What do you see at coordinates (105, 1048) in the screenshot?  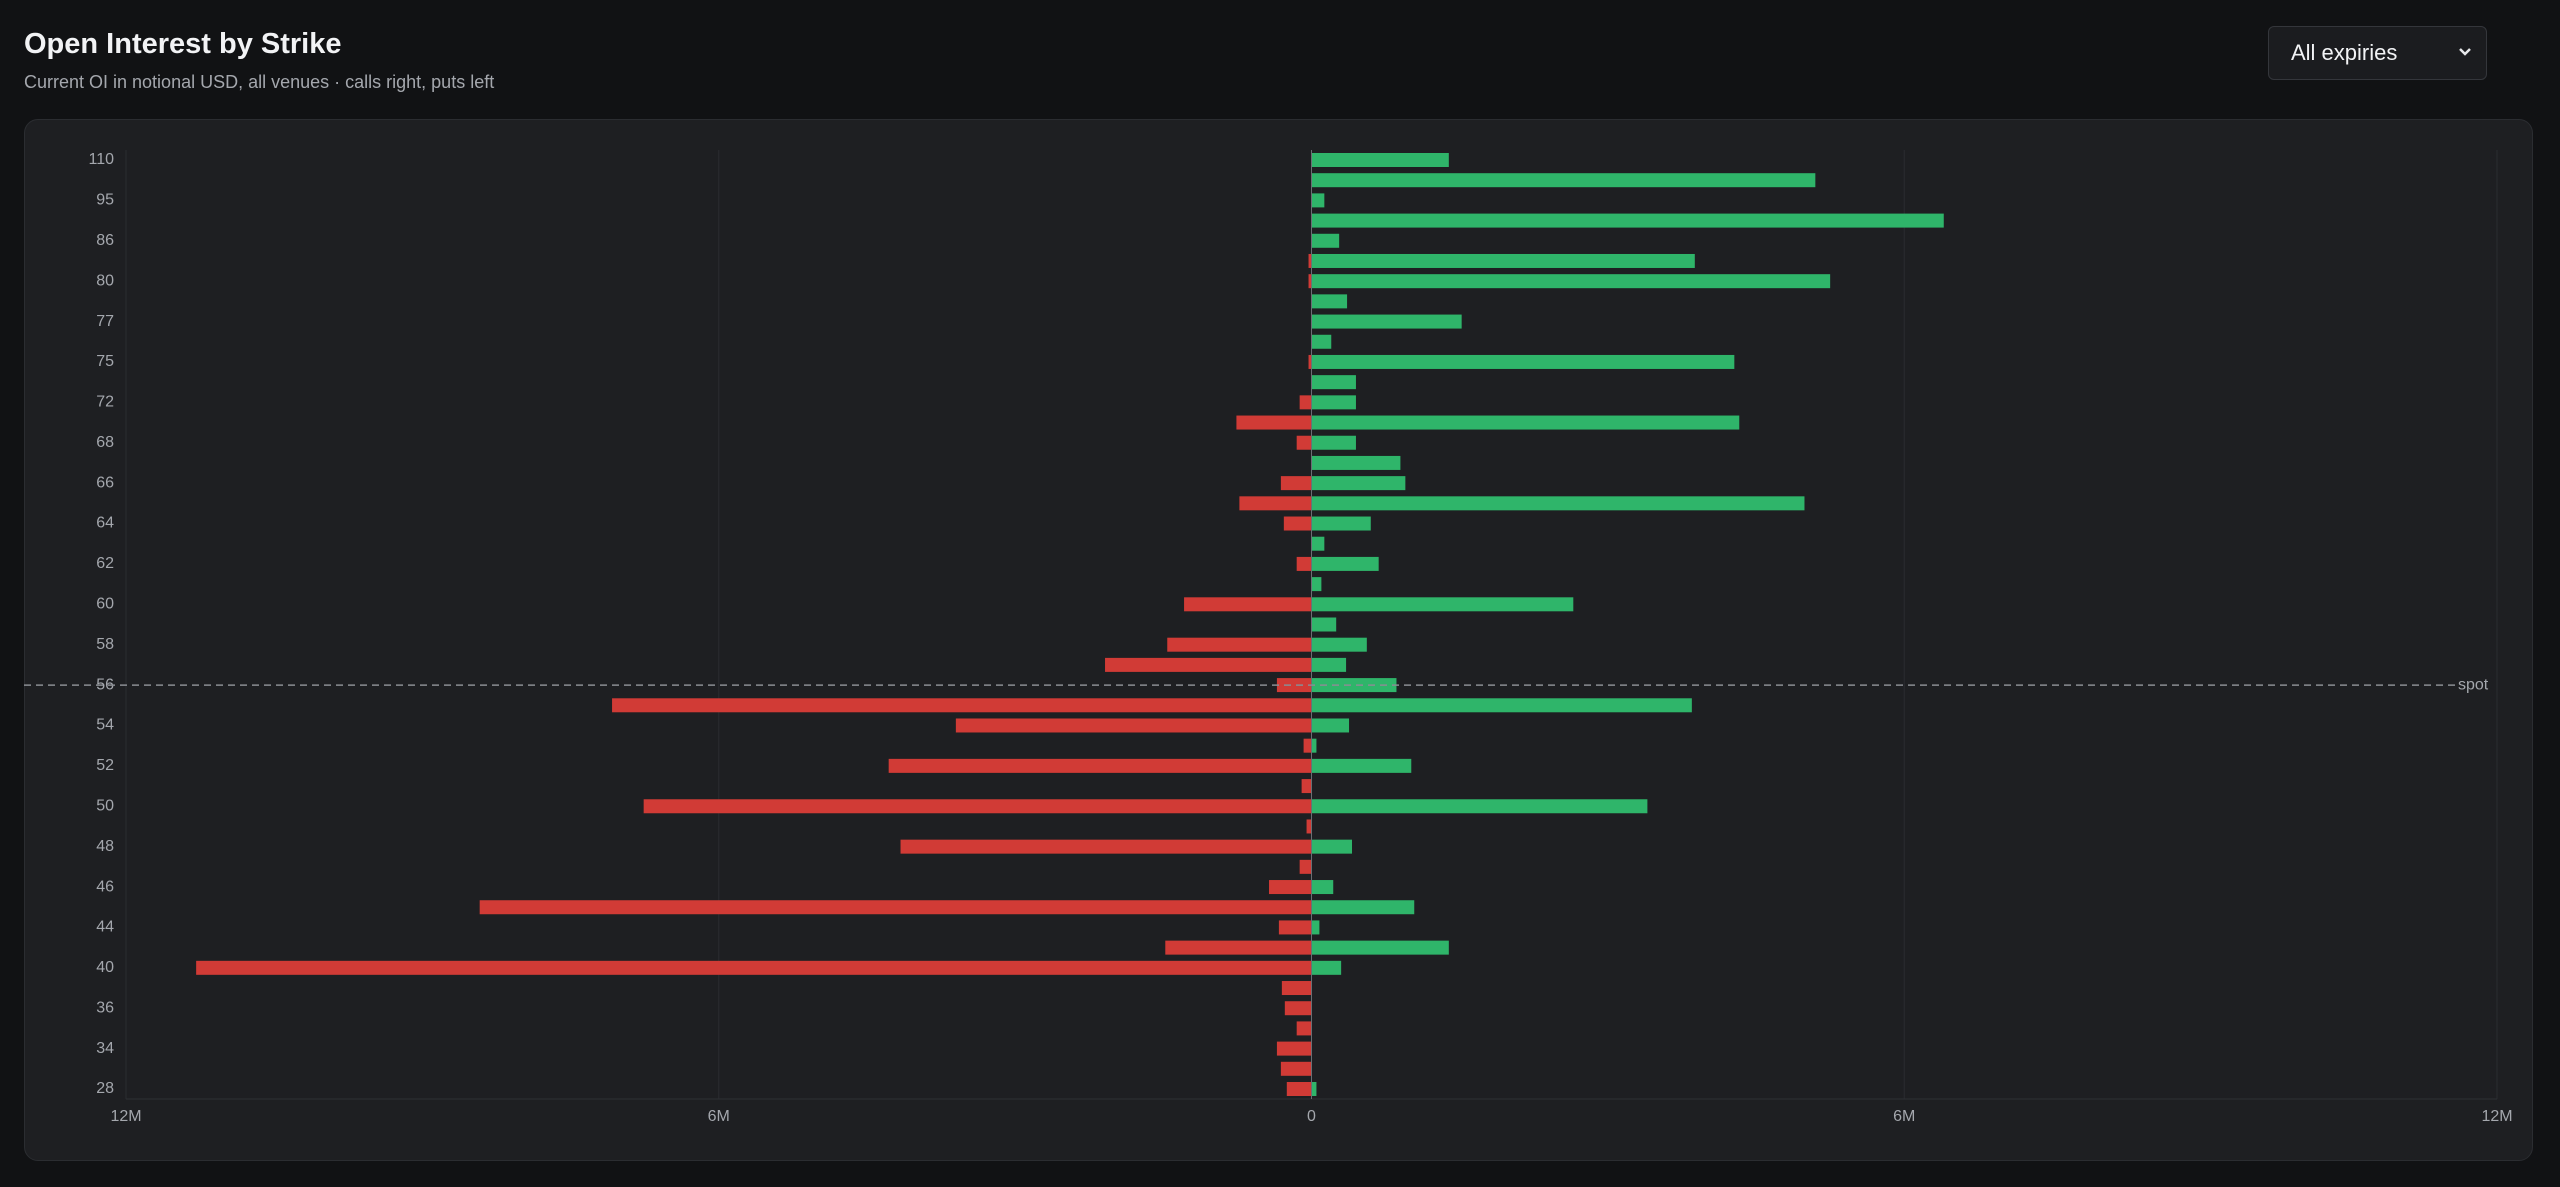 I see `y-tick-label: 34` at bounding box center [105, 1048].